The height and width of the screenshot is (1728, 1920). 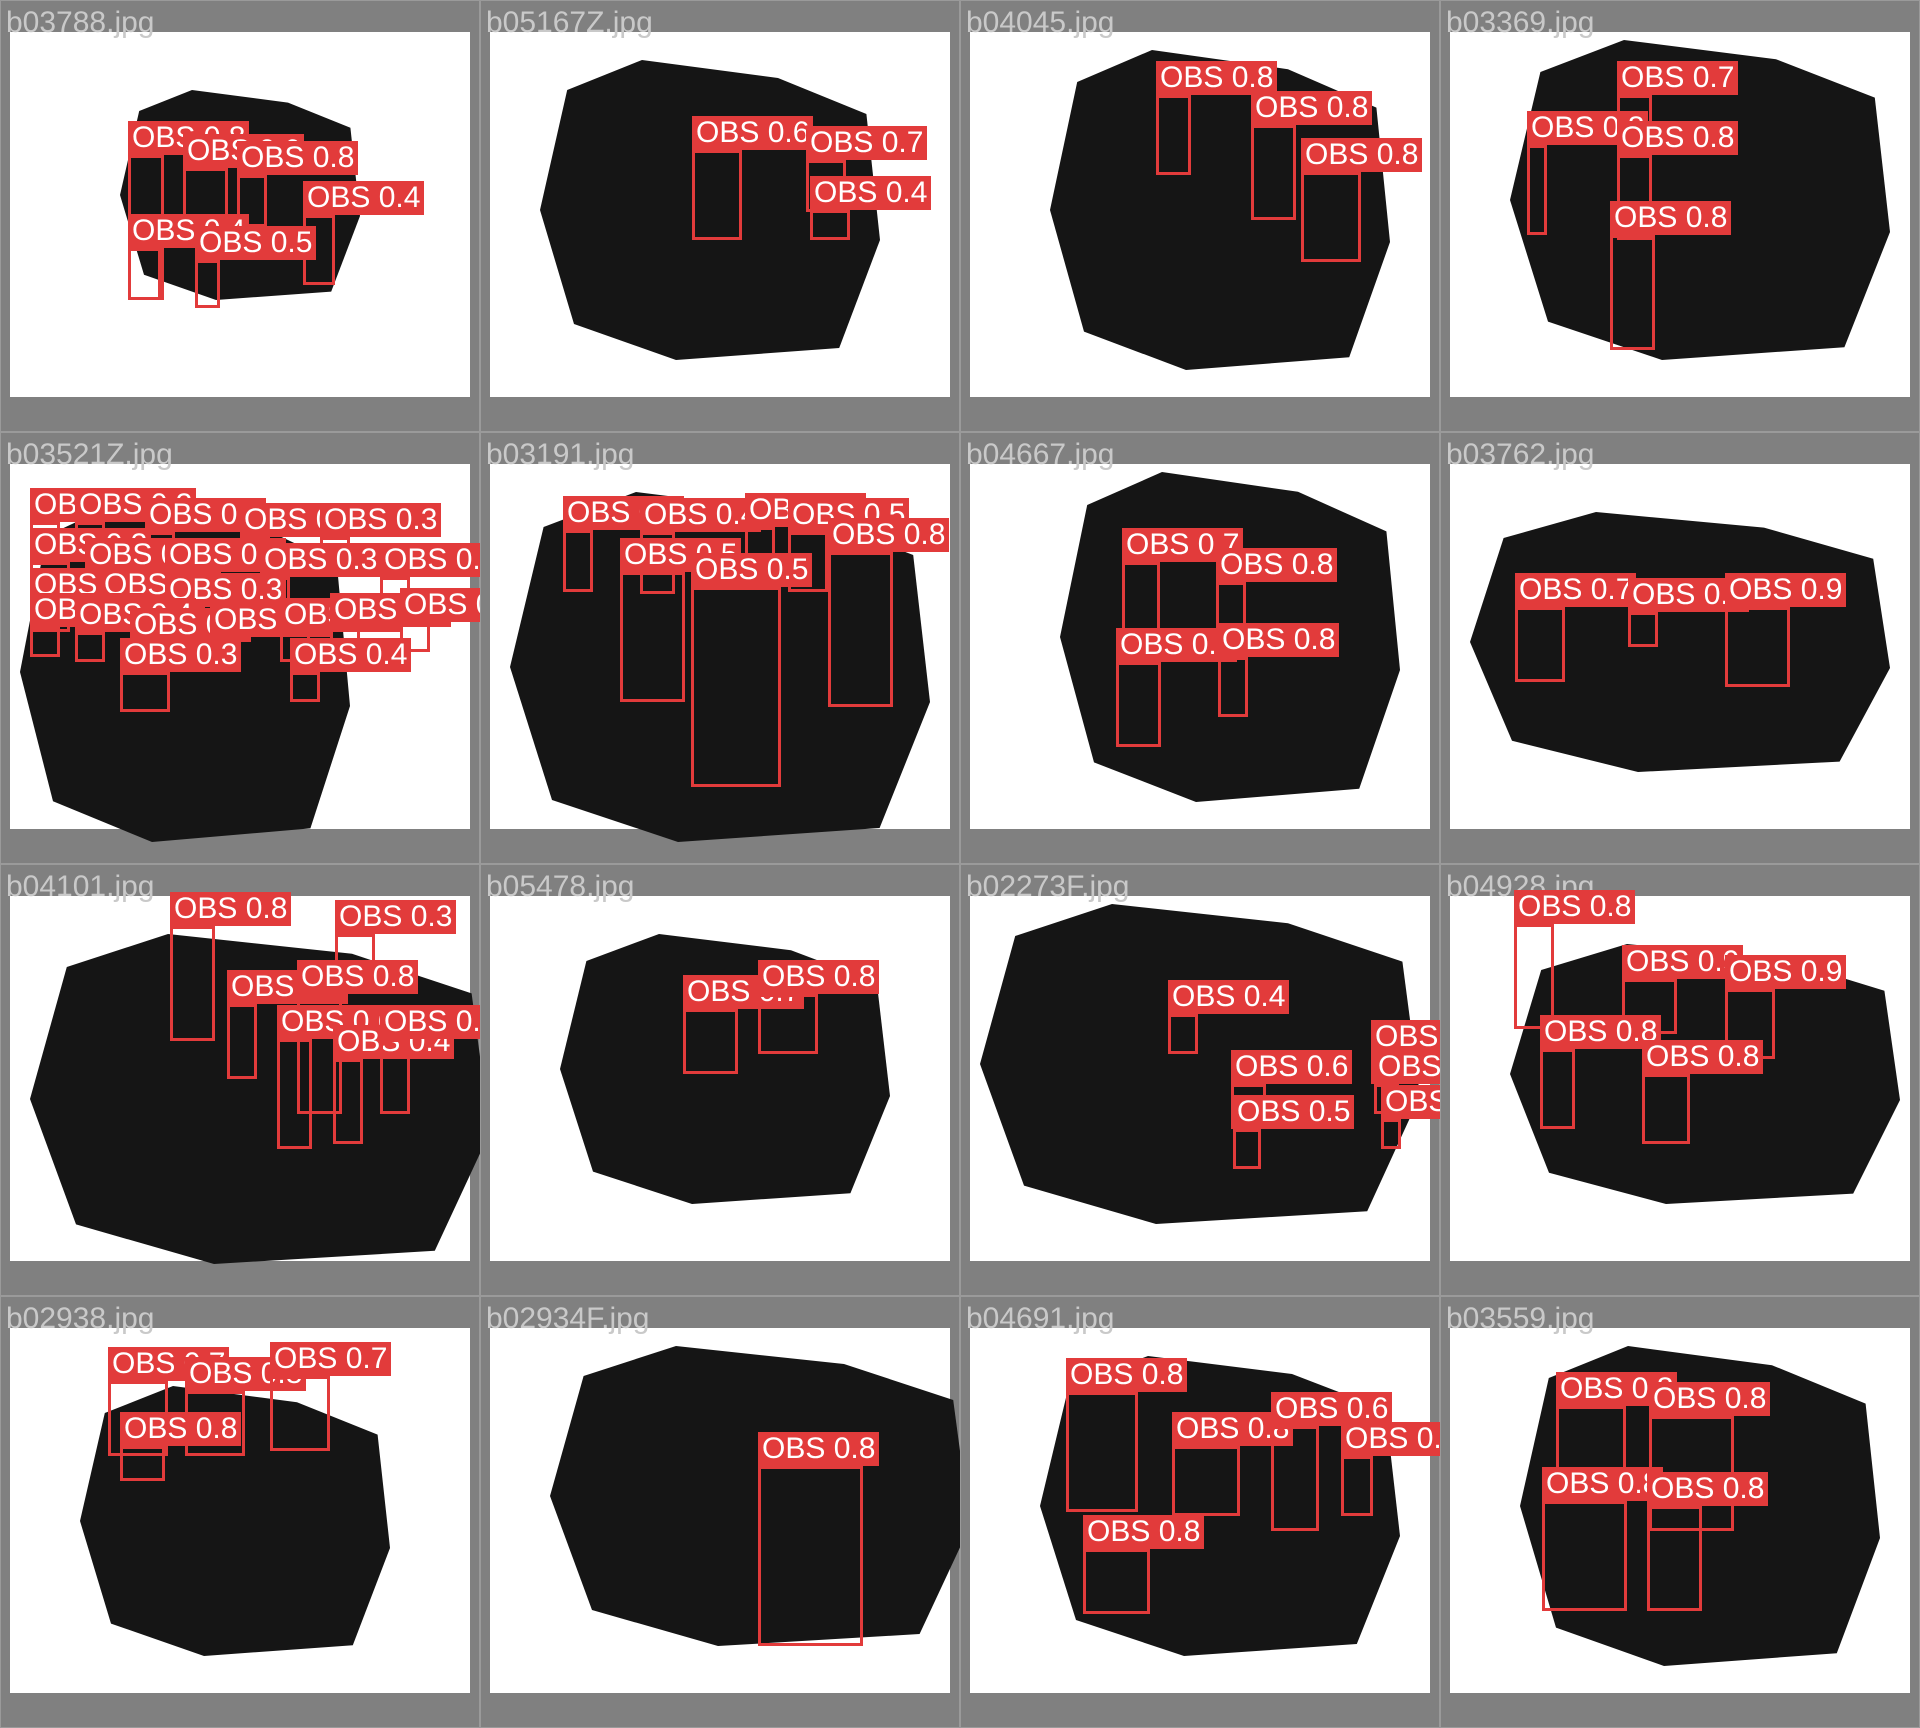 What do you see at coordinates (240, 1512) in the screenshot?
I see `result-tile: b02938.jpg OBS 0.7 OBS 0.8 OBS 0.7 OBS 0.8` at bounding box center [240, 1512].